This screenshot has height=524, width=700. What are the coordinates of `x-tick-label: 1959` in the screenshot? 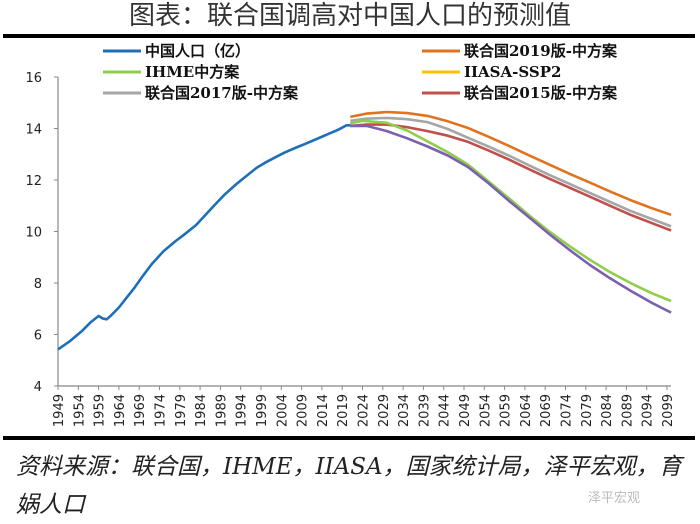 It's located at (100, 410).